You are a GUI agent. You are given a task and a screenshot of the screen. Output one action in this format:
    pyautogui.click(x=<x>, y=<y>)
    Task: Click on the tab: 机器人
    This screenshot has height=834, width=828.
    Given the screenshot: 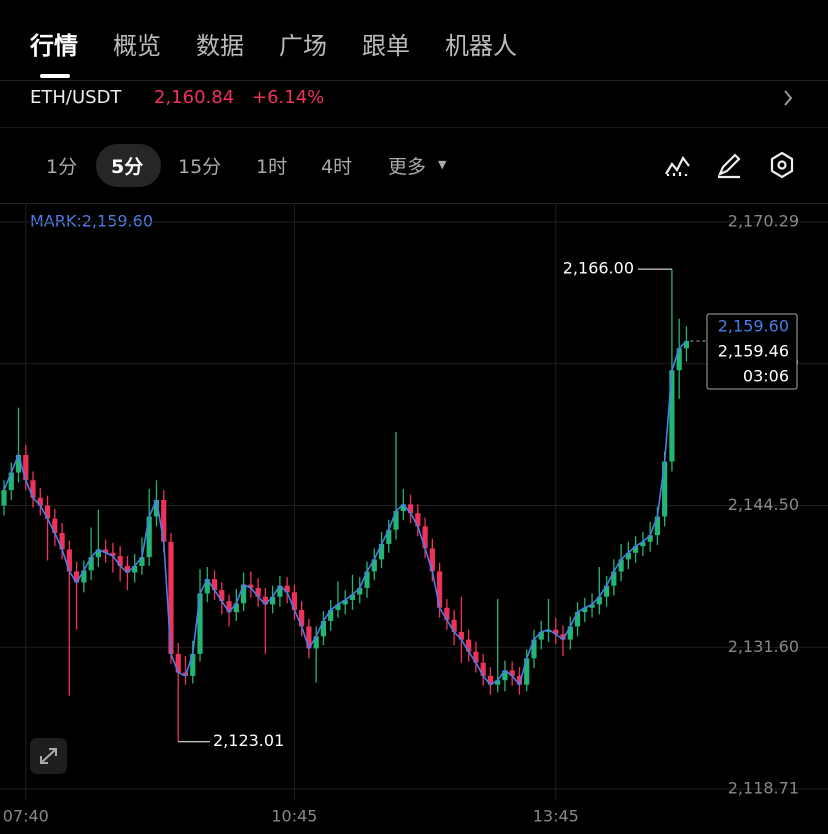 What is the action you would take?
    pyautogui.click(x=481, y=46)
    